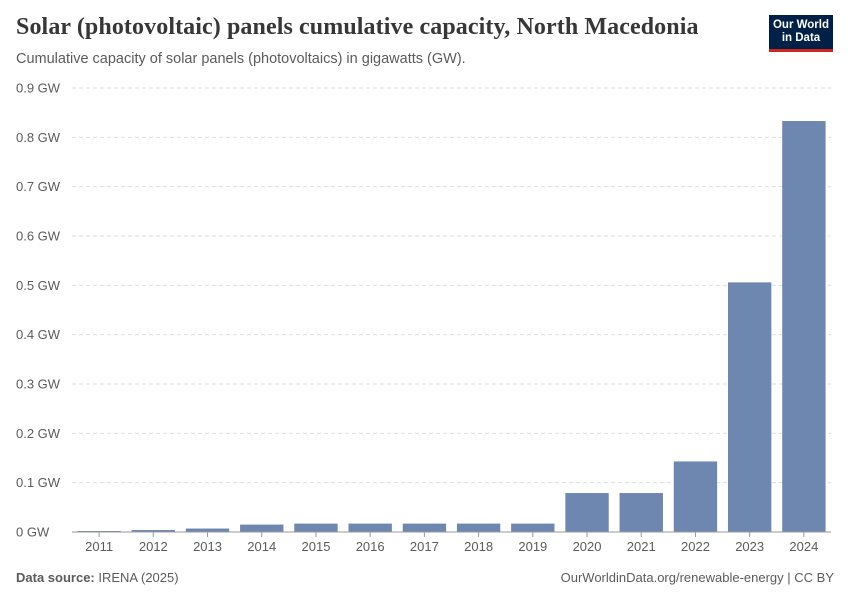 This screenshot has width=850, height=600. I want to click on bar-2014, so click(262, 528).